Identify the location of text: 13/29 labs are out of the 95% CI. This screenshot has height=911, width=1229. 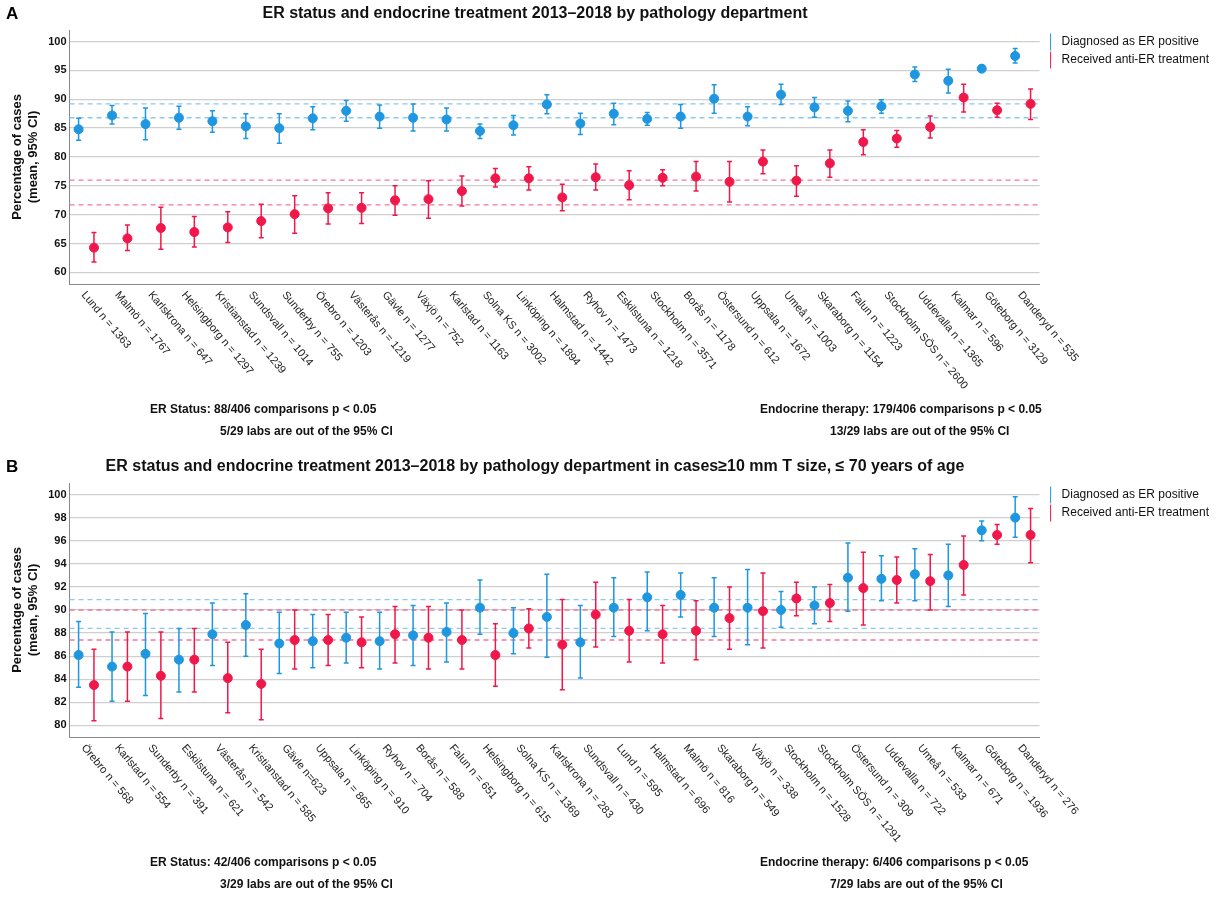
(920, 431).